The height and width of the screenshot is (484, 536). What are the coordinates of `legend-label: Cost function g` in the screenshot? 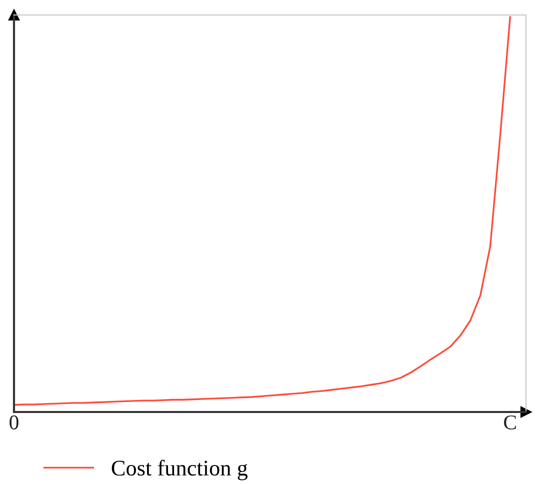 It's located at (180, 470).